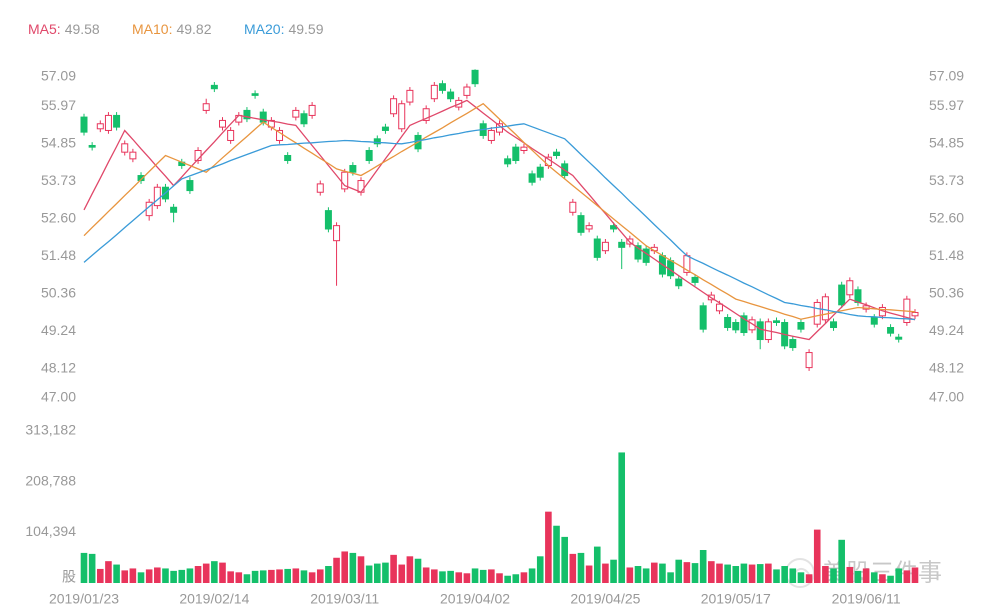 Image resolution: width=984 pixels, height=610 pixels. Describe the element at coordinates (305, 29) in the screenshot. I see `legend-value: 49.59` at that location.